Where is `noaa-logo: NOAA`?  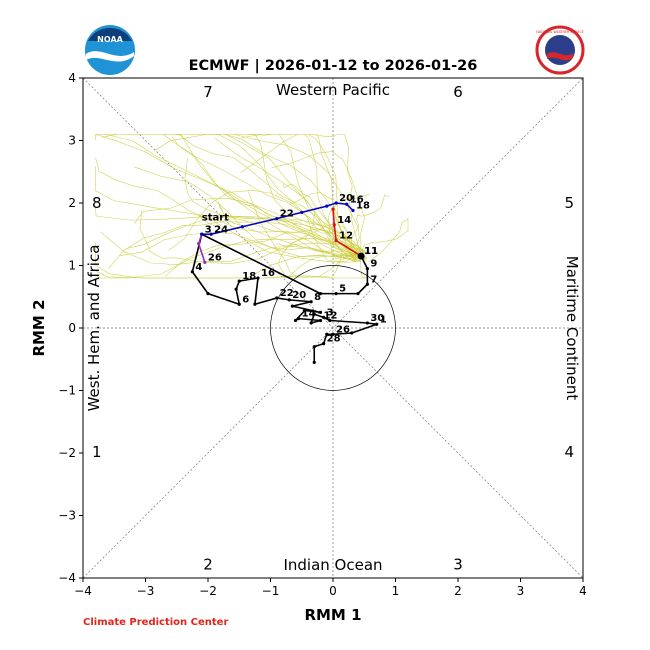
noaa-logo: NOAA is located at coordinates (110, 50).